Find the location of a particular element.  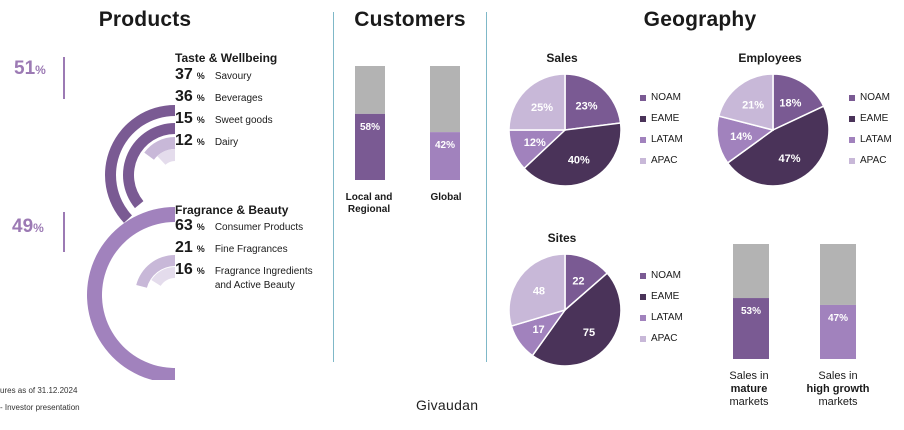

employees-slice-apac is located at coordinates (745, 102).